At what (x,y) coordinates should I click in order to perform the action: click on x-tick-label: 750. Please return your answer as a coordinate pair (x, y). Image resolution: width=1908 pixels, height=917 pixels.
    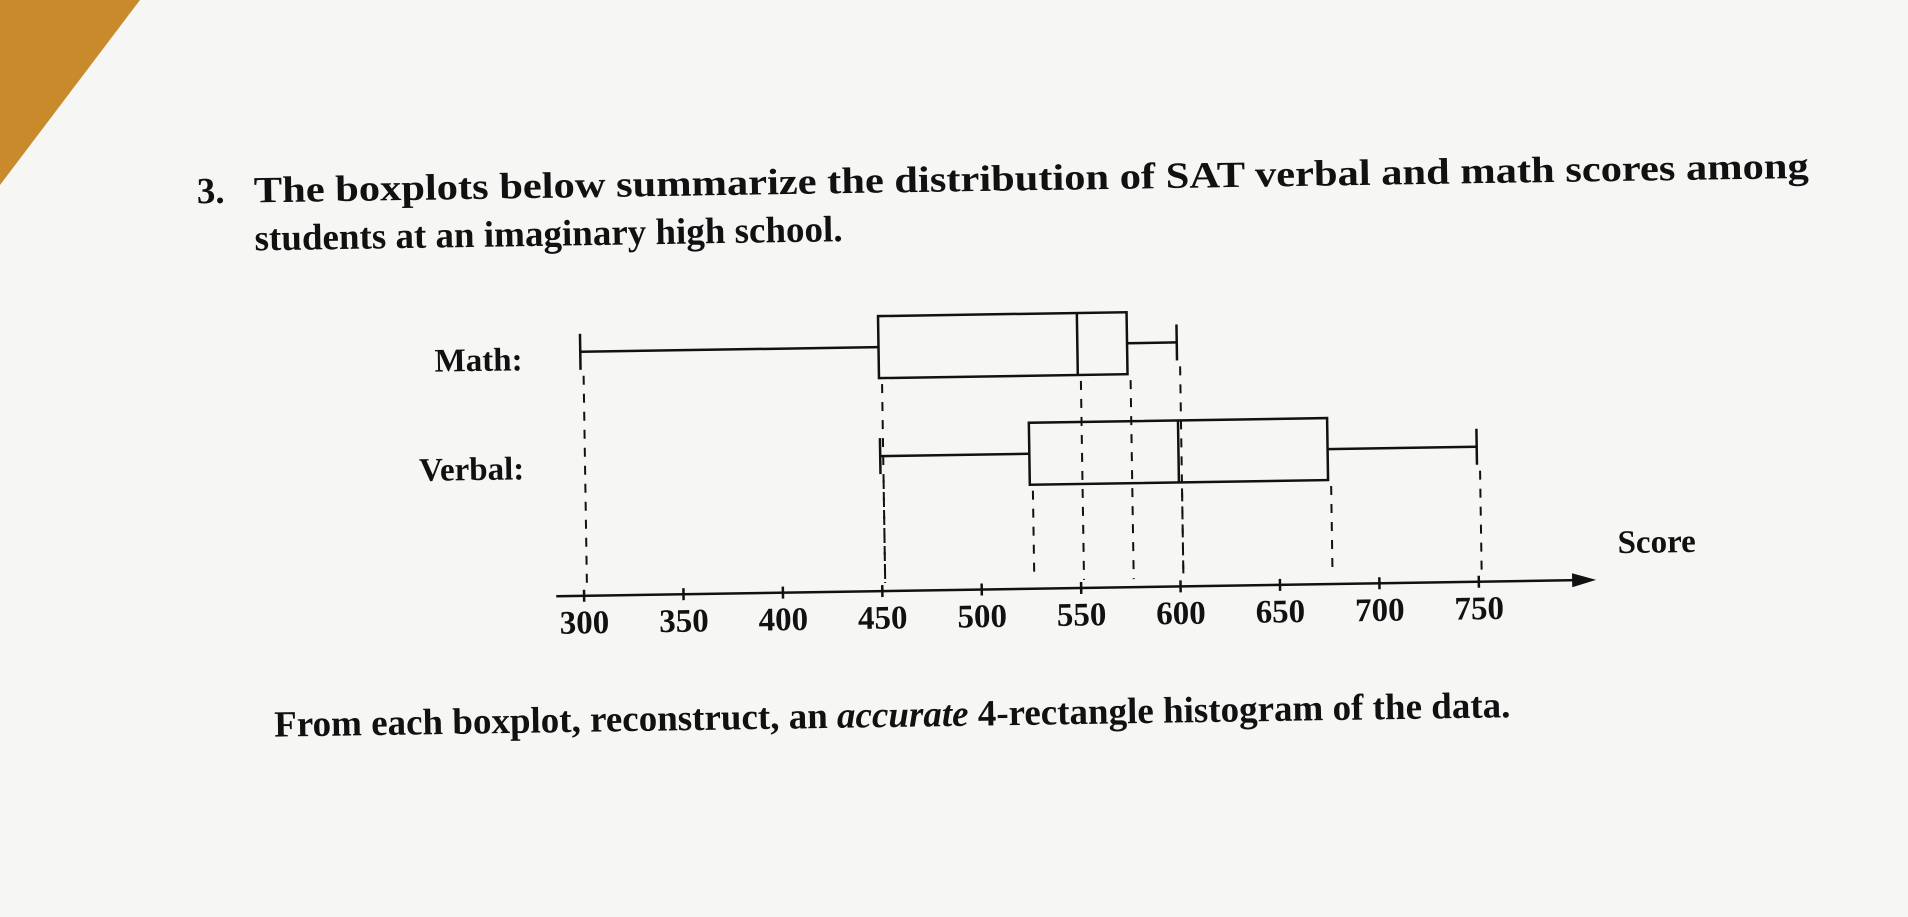
    Looking at the image, I should click on (1479, 609).